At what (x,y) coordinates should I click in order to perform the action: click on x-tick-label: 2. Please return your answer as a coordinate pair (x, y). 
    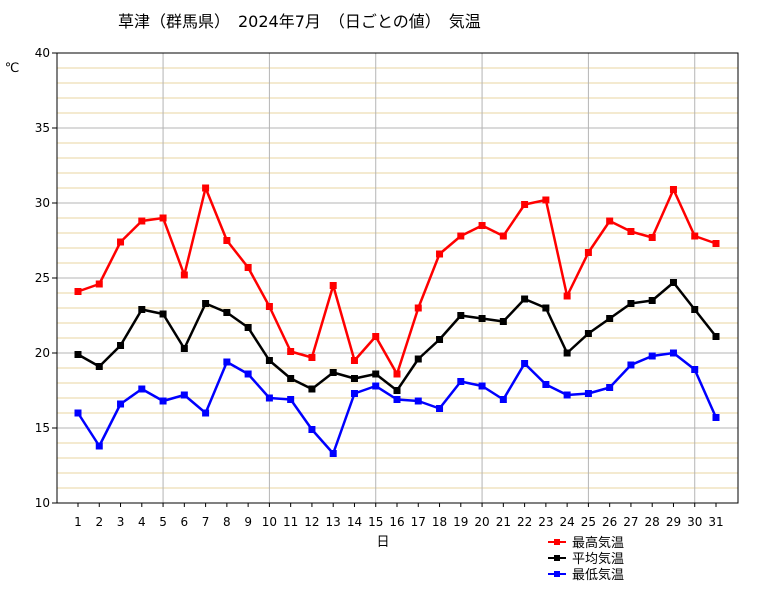
    Looking at the image, I should click on (99, 522).